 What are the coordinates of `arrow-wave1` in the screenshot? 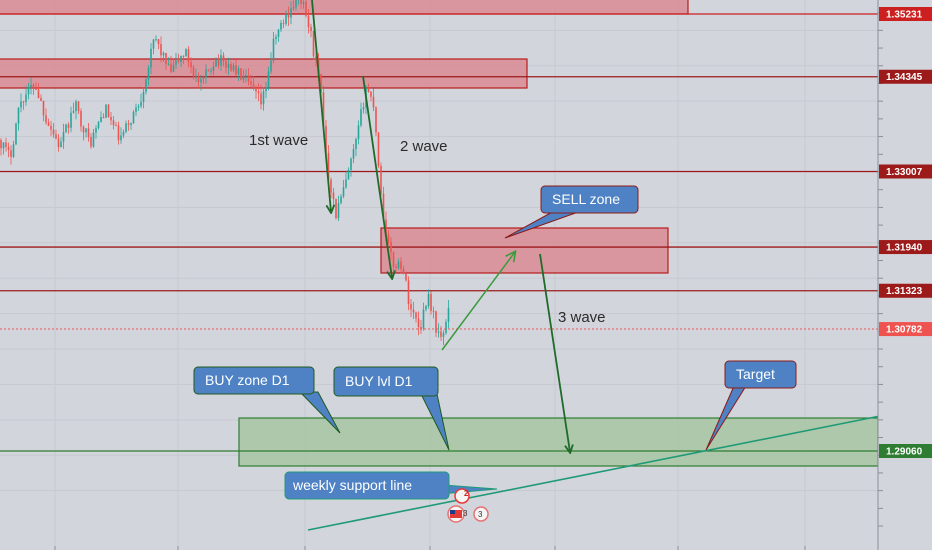 It's located at (321, 106).